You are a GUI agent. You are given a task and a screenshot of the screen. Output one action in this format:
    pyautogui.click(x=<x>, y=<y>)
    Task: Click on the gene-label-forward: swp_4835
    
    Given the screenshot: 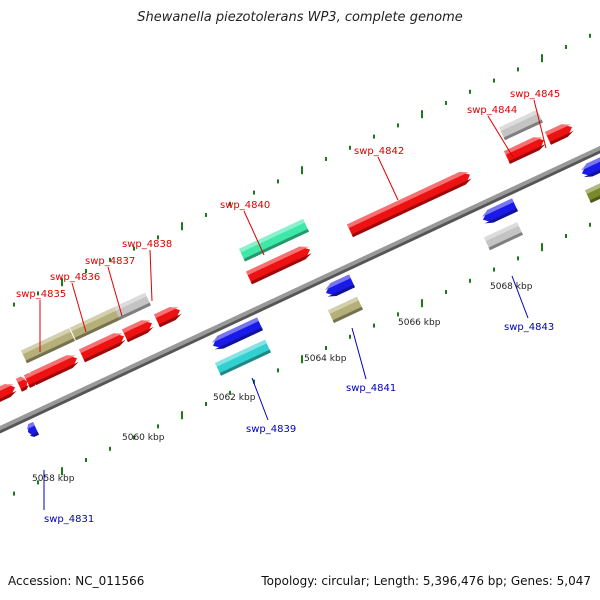 What is the action you would take?
    pyautogui.click(x=41, y=294)
    